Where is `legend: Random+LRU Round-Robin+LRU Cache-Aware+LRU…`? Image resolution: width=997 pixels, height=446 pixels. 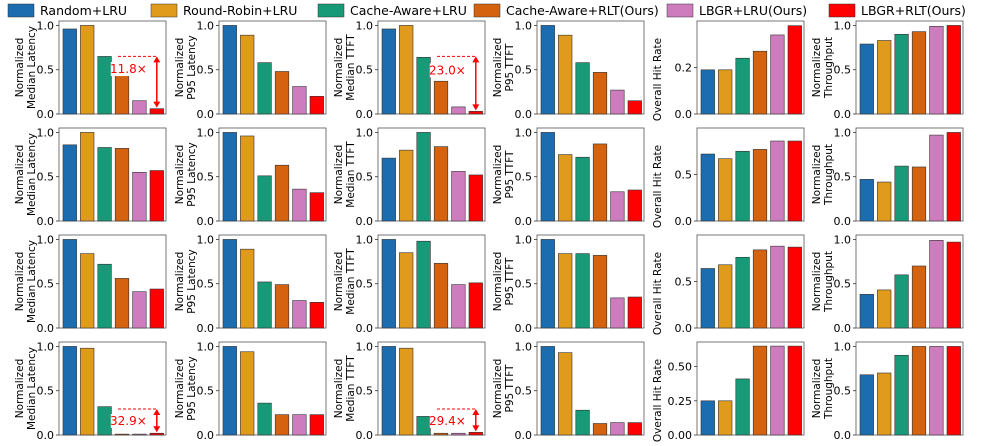
legend: Random+LRU Round-Robin+LRU Cache-Aware+LRU… is located at coordinates (486, 10).